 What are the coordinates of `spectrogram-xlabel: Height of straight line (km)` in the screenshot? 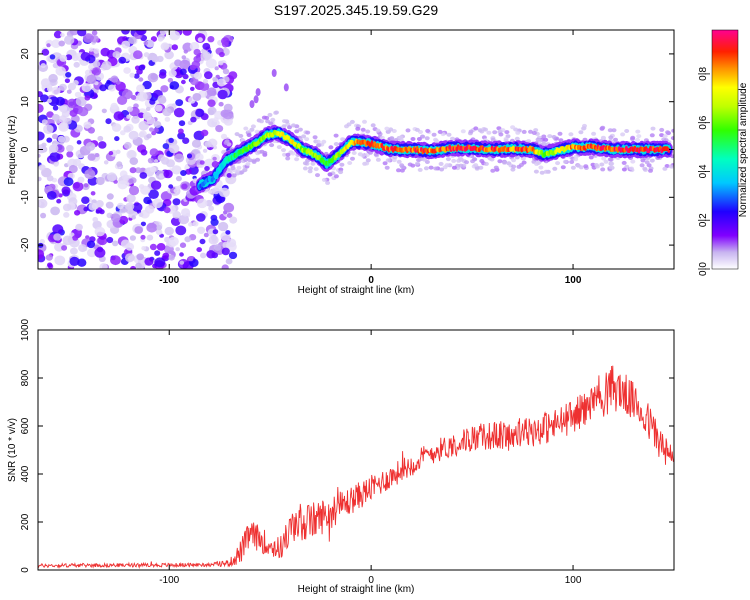 It's located at (356, 290).